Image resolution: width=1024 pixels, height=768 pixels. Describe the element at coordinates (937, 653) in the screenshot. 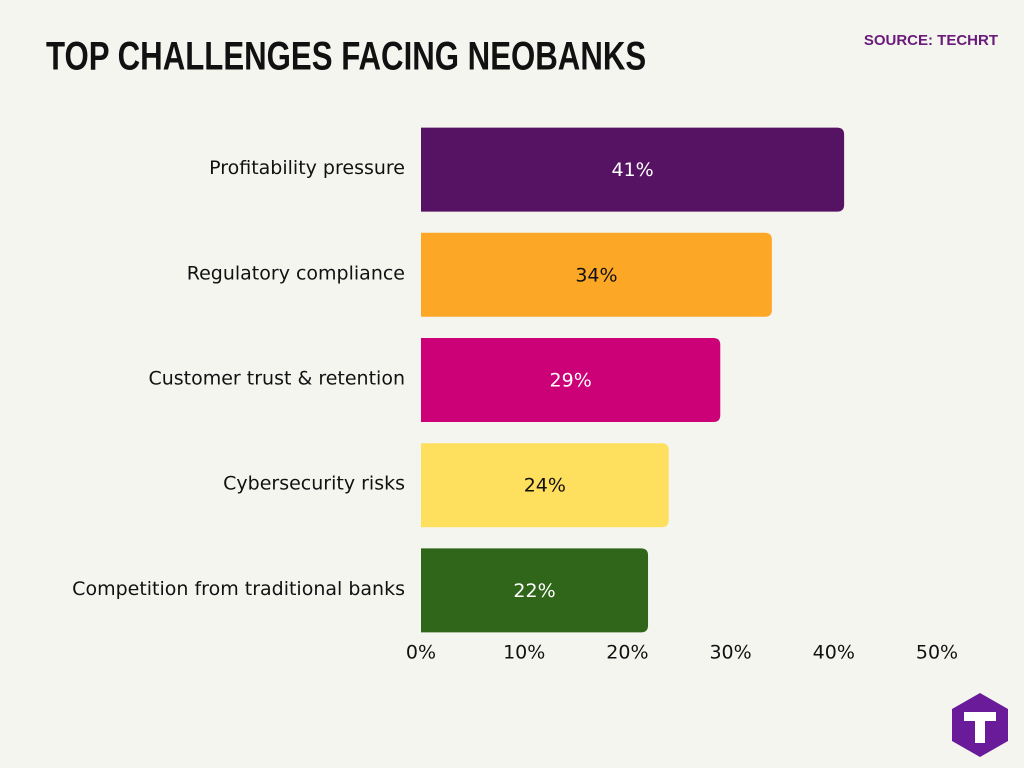

I see `x-tick-label: 50%` at that location.